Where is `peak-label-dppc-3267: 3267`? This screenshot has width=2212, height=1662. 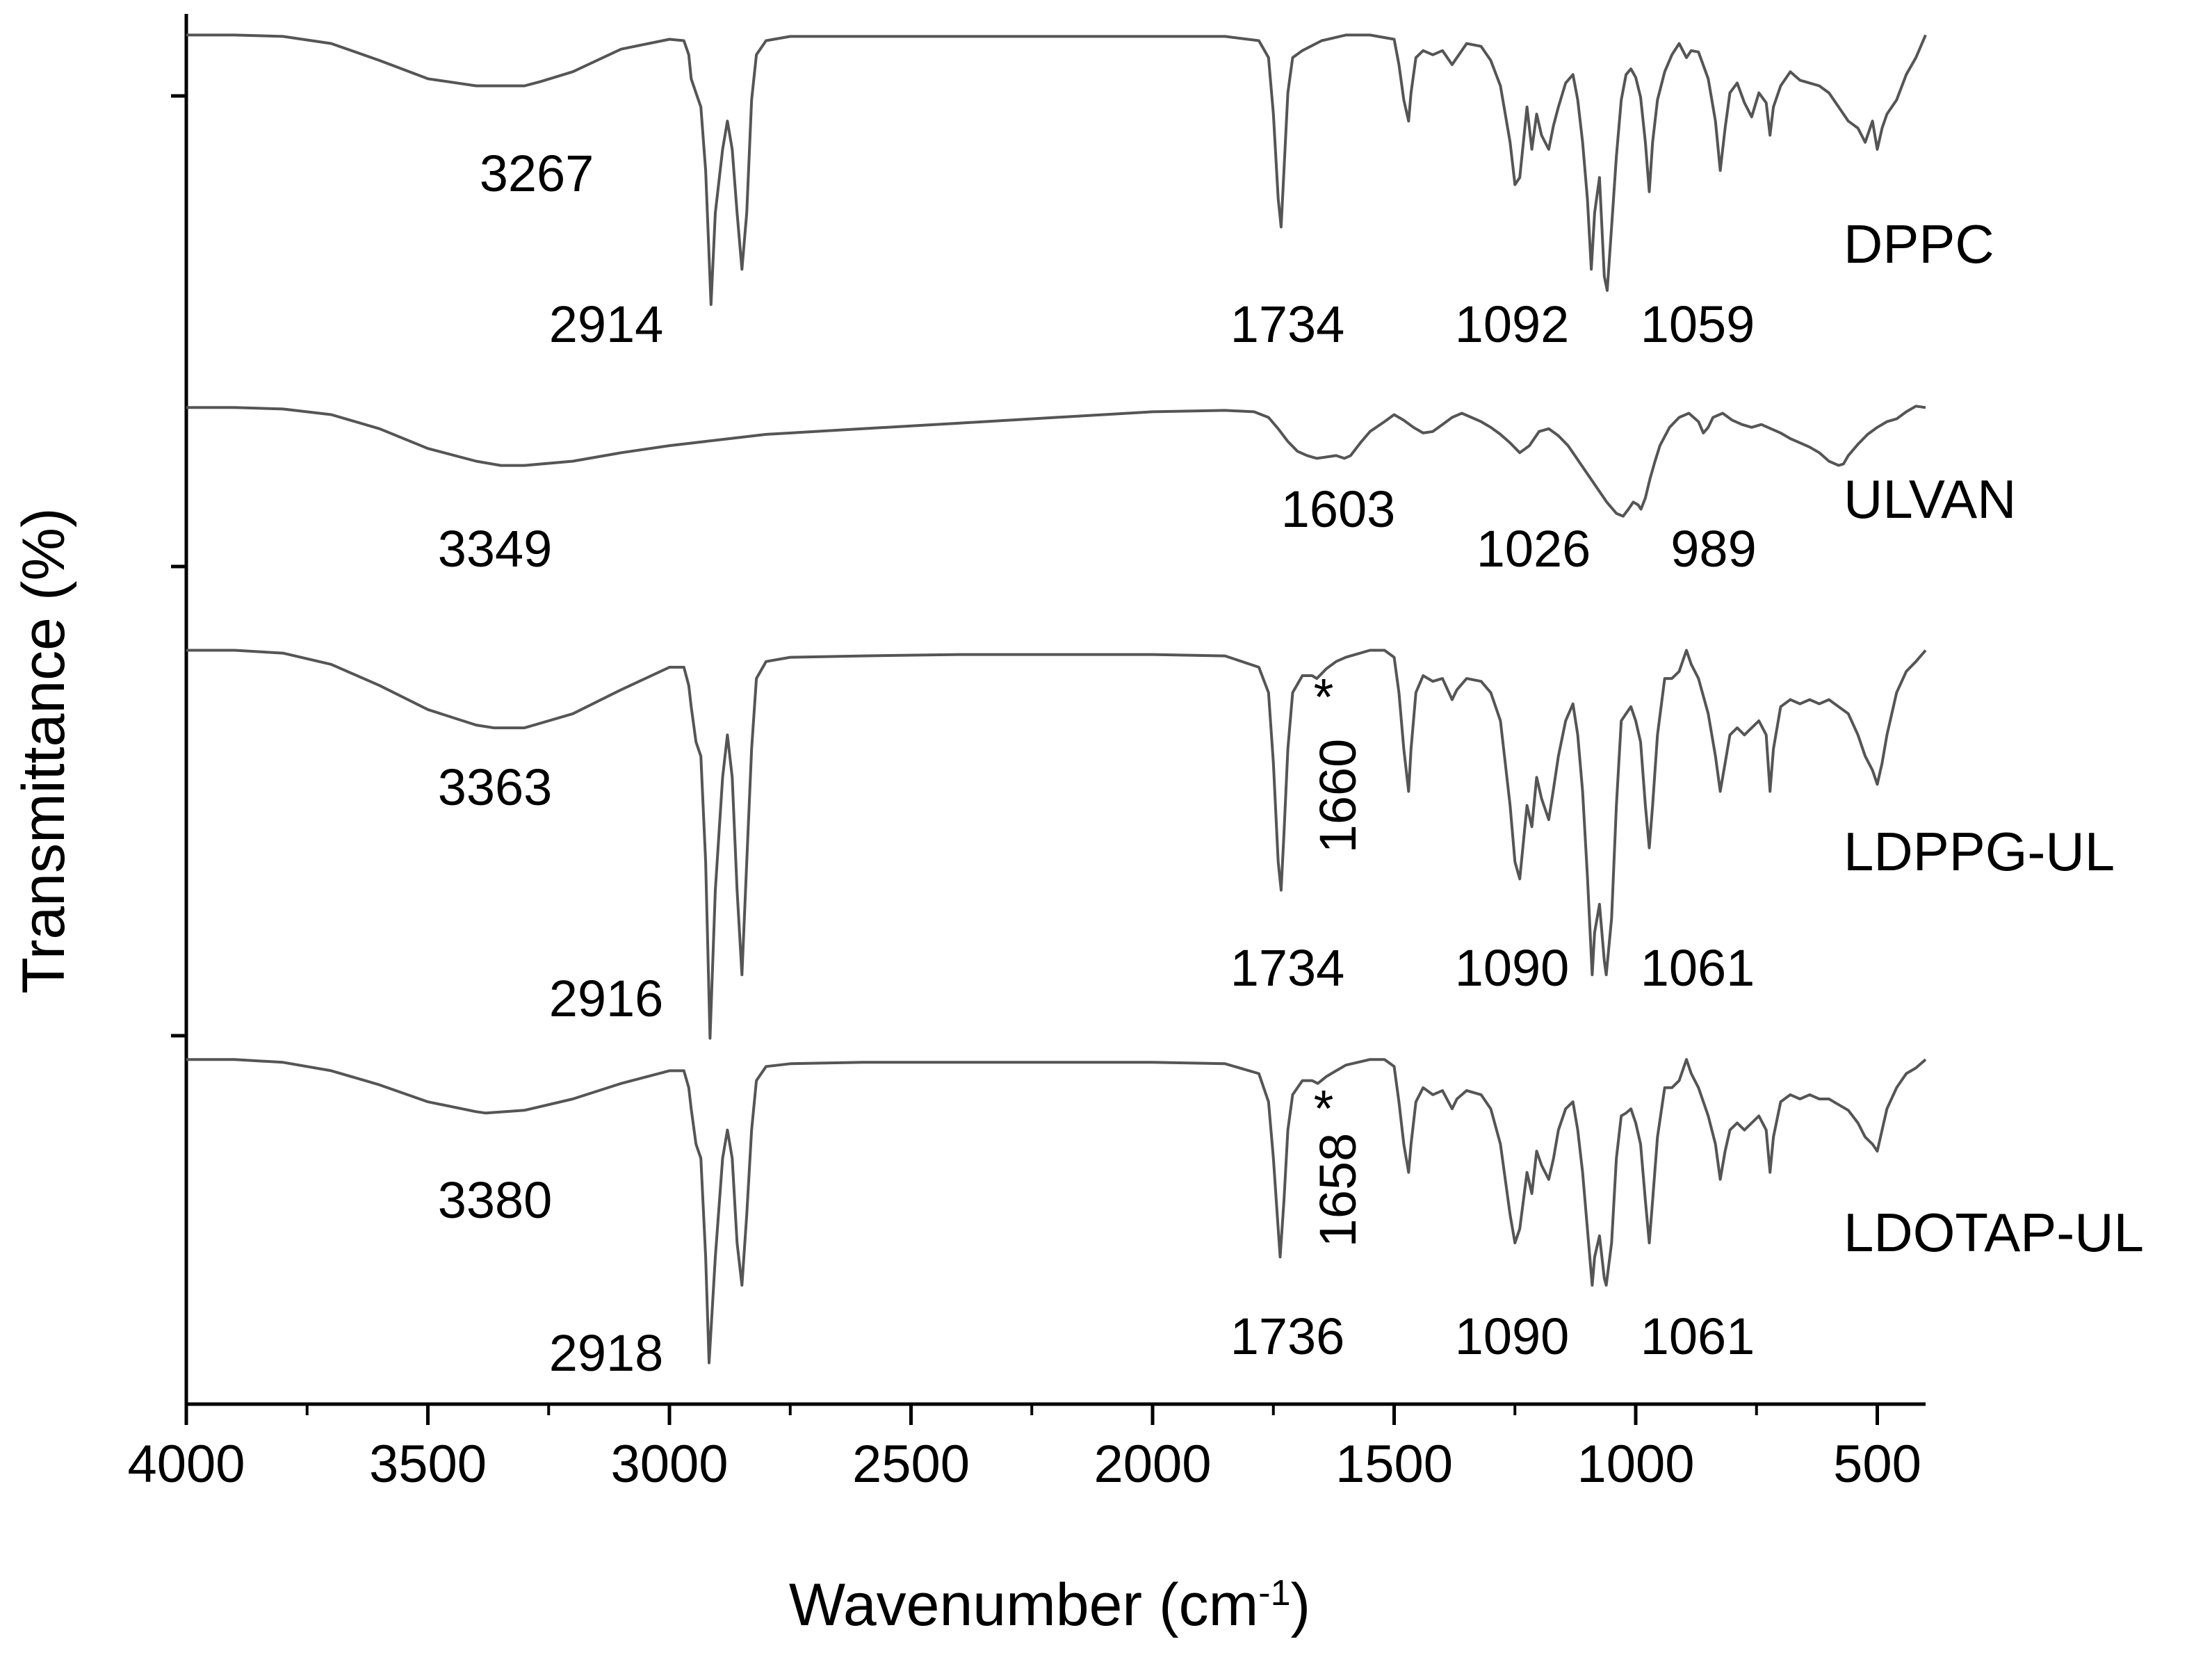
peak-label-dppc-3267: 3267 is located at coordinates (537, 174).